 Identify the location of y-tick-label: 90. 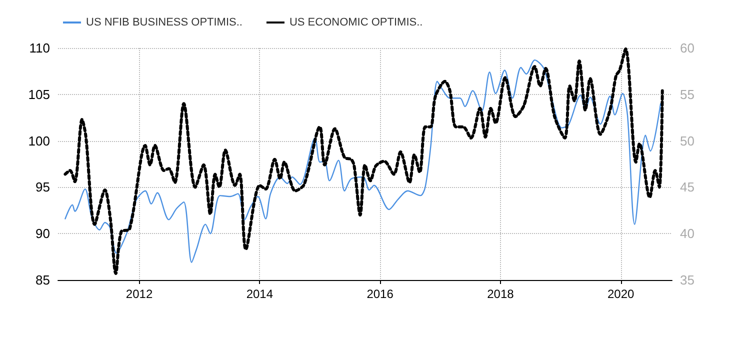
(43, 234).